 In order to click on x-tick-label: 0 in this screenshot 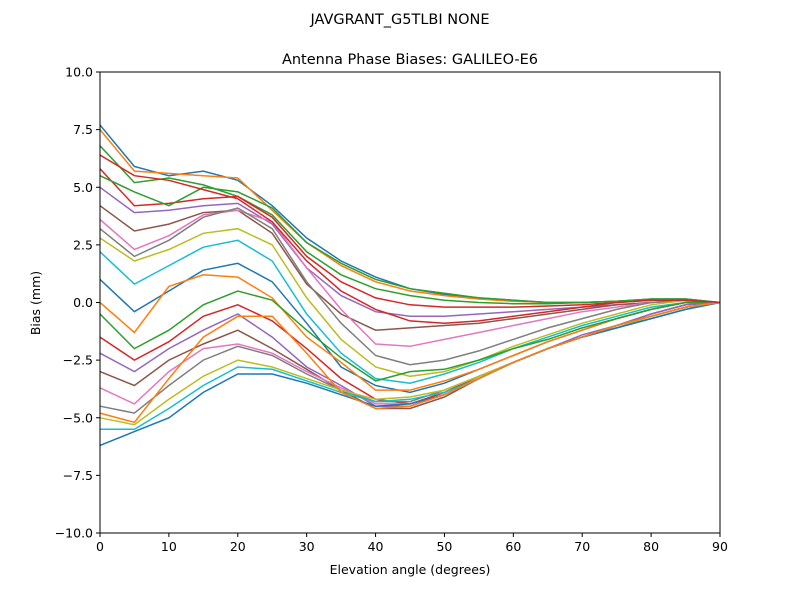, I will do `click(100, 546)`.